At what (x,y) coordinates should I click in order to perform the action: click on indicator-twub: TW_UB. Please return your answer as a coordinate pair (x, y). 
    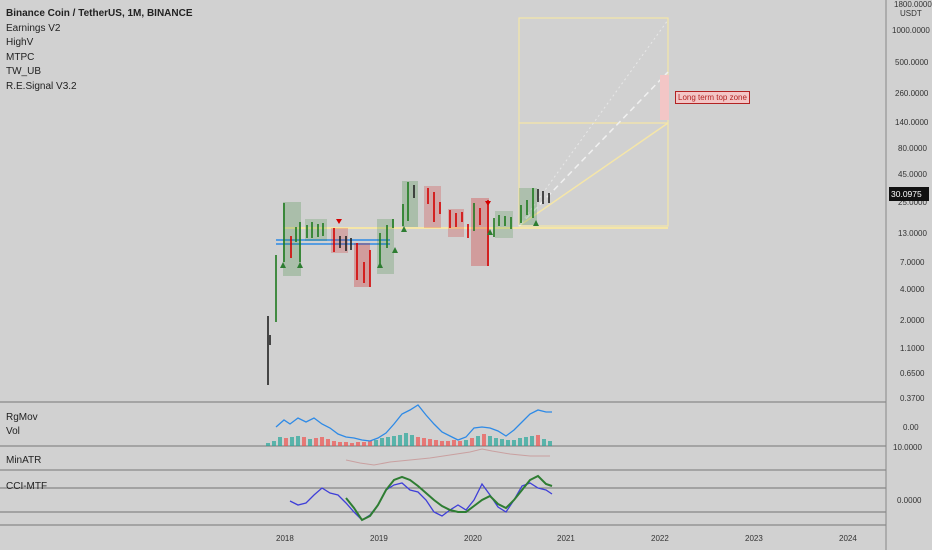
    Looking at the image, I should click on (23, 72).